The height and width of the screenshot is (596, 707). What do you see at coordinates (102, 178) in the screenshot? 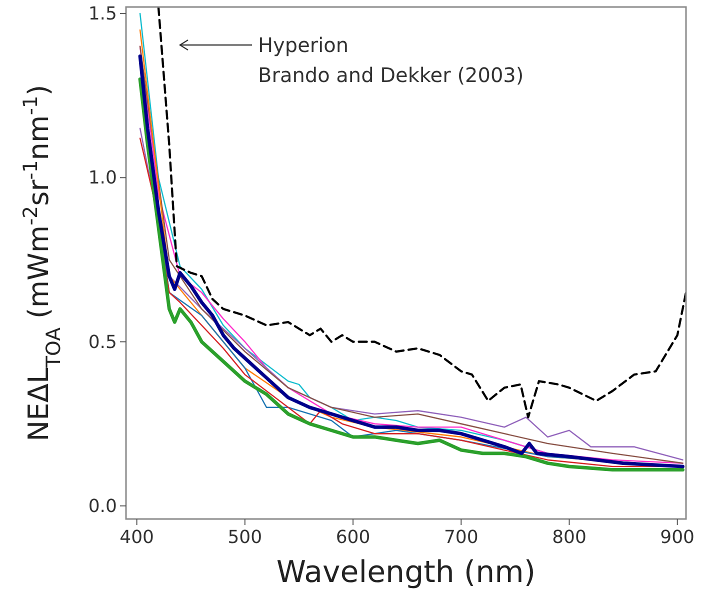
I see `y-tick-label: 1.0` at bounding box center [102, 178].